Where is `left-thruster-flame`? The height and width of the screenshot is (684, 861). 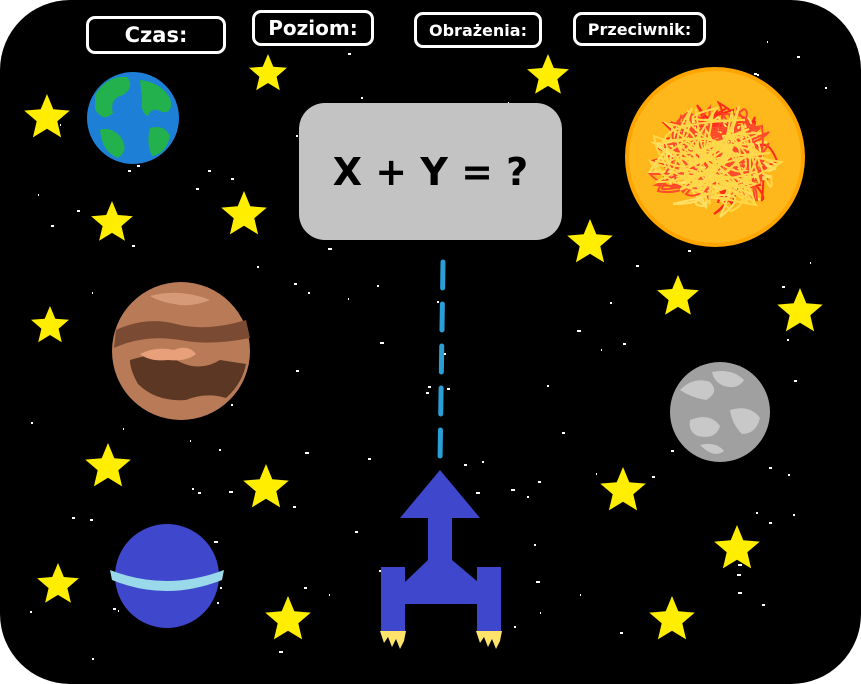 left-thruster-flame is located at coordinates (393, 640).